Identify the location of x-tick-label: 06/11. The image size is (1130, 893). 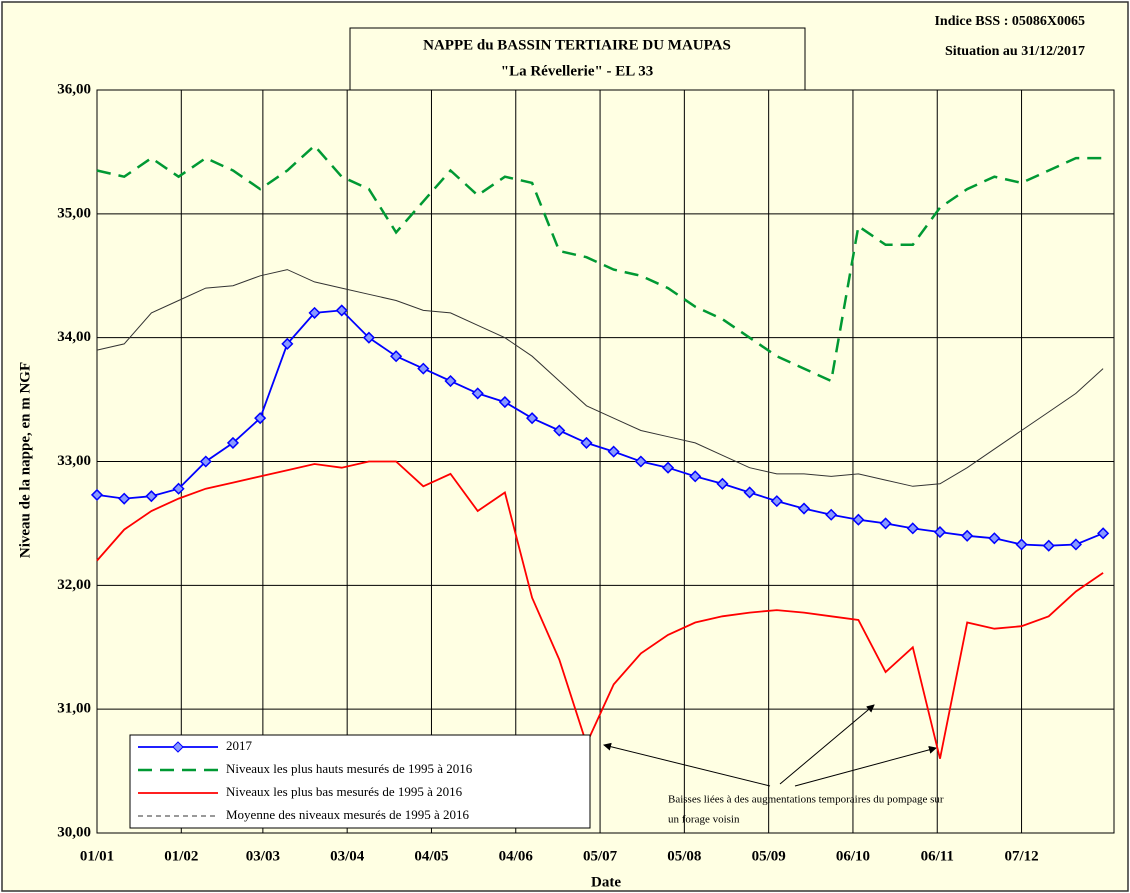
(937, 856).